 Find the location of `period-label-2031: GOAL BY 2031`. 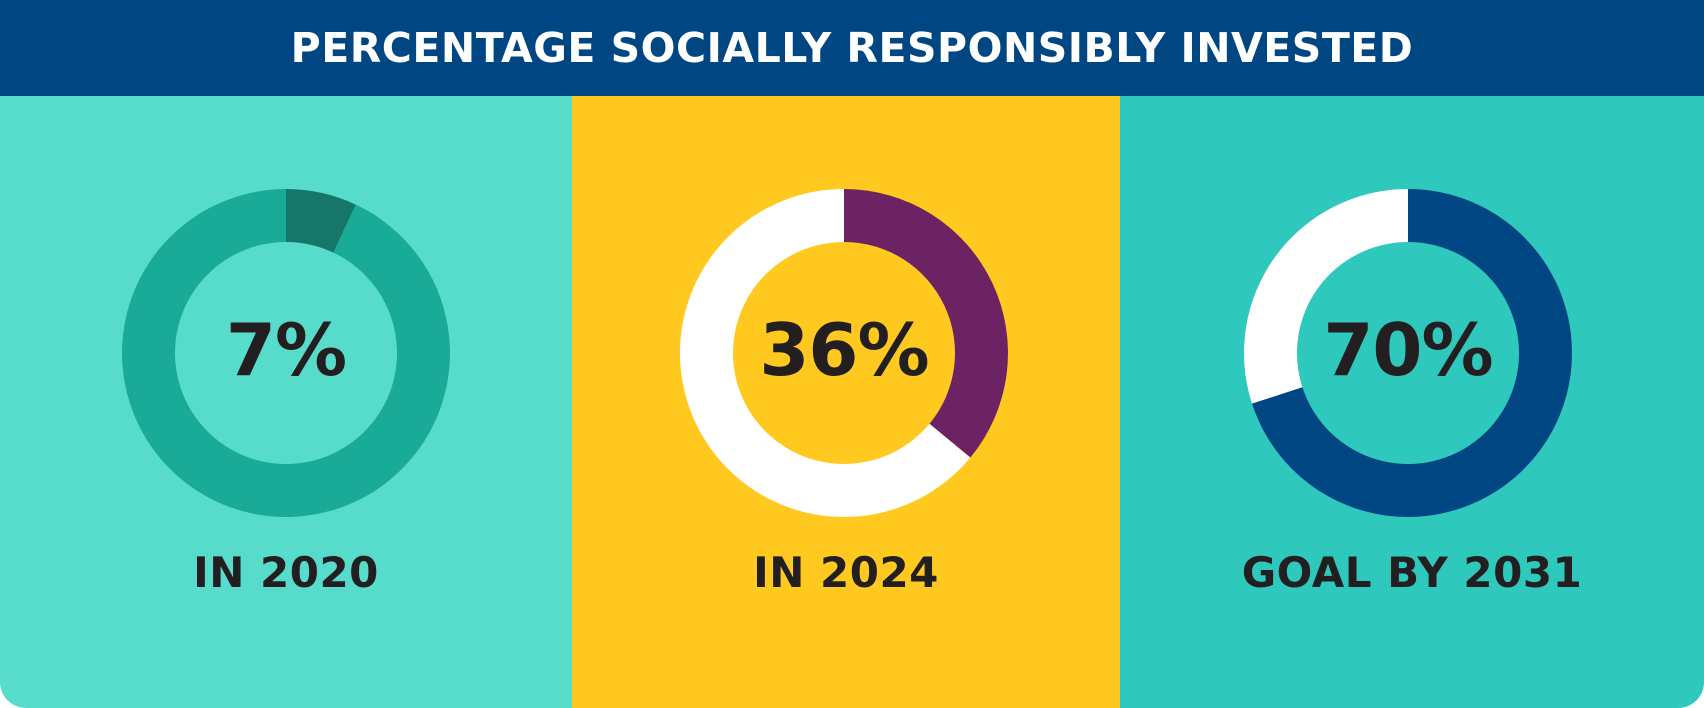

period-label-2031: GOAL BY 2031 is located at coordinates (1412, 572).